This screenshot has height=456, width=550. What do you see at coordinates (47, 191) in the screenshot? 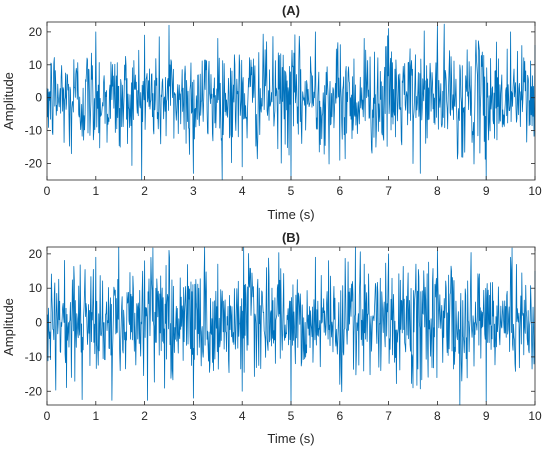
I see `panel-a-xtick-label: 0` at bounding box center [47, 191].